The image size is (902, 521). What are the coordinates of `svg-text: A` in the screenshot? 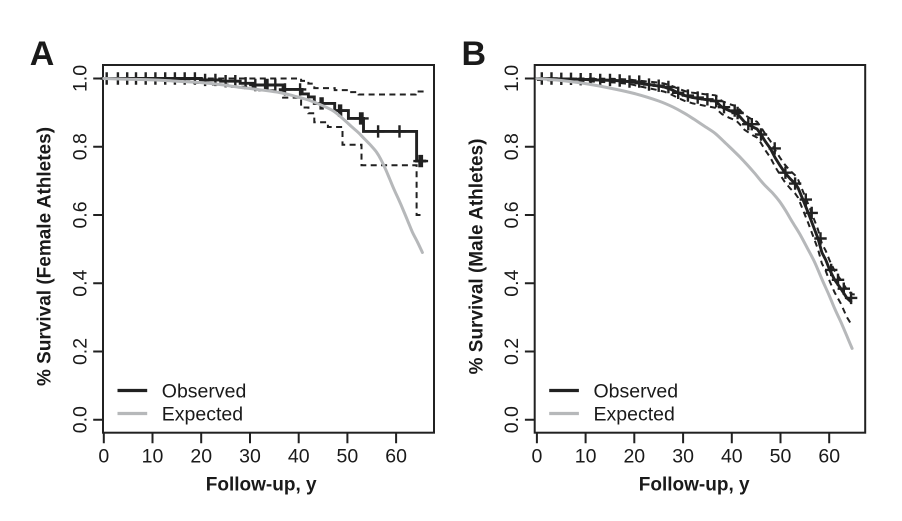 It's located at (42, 54).